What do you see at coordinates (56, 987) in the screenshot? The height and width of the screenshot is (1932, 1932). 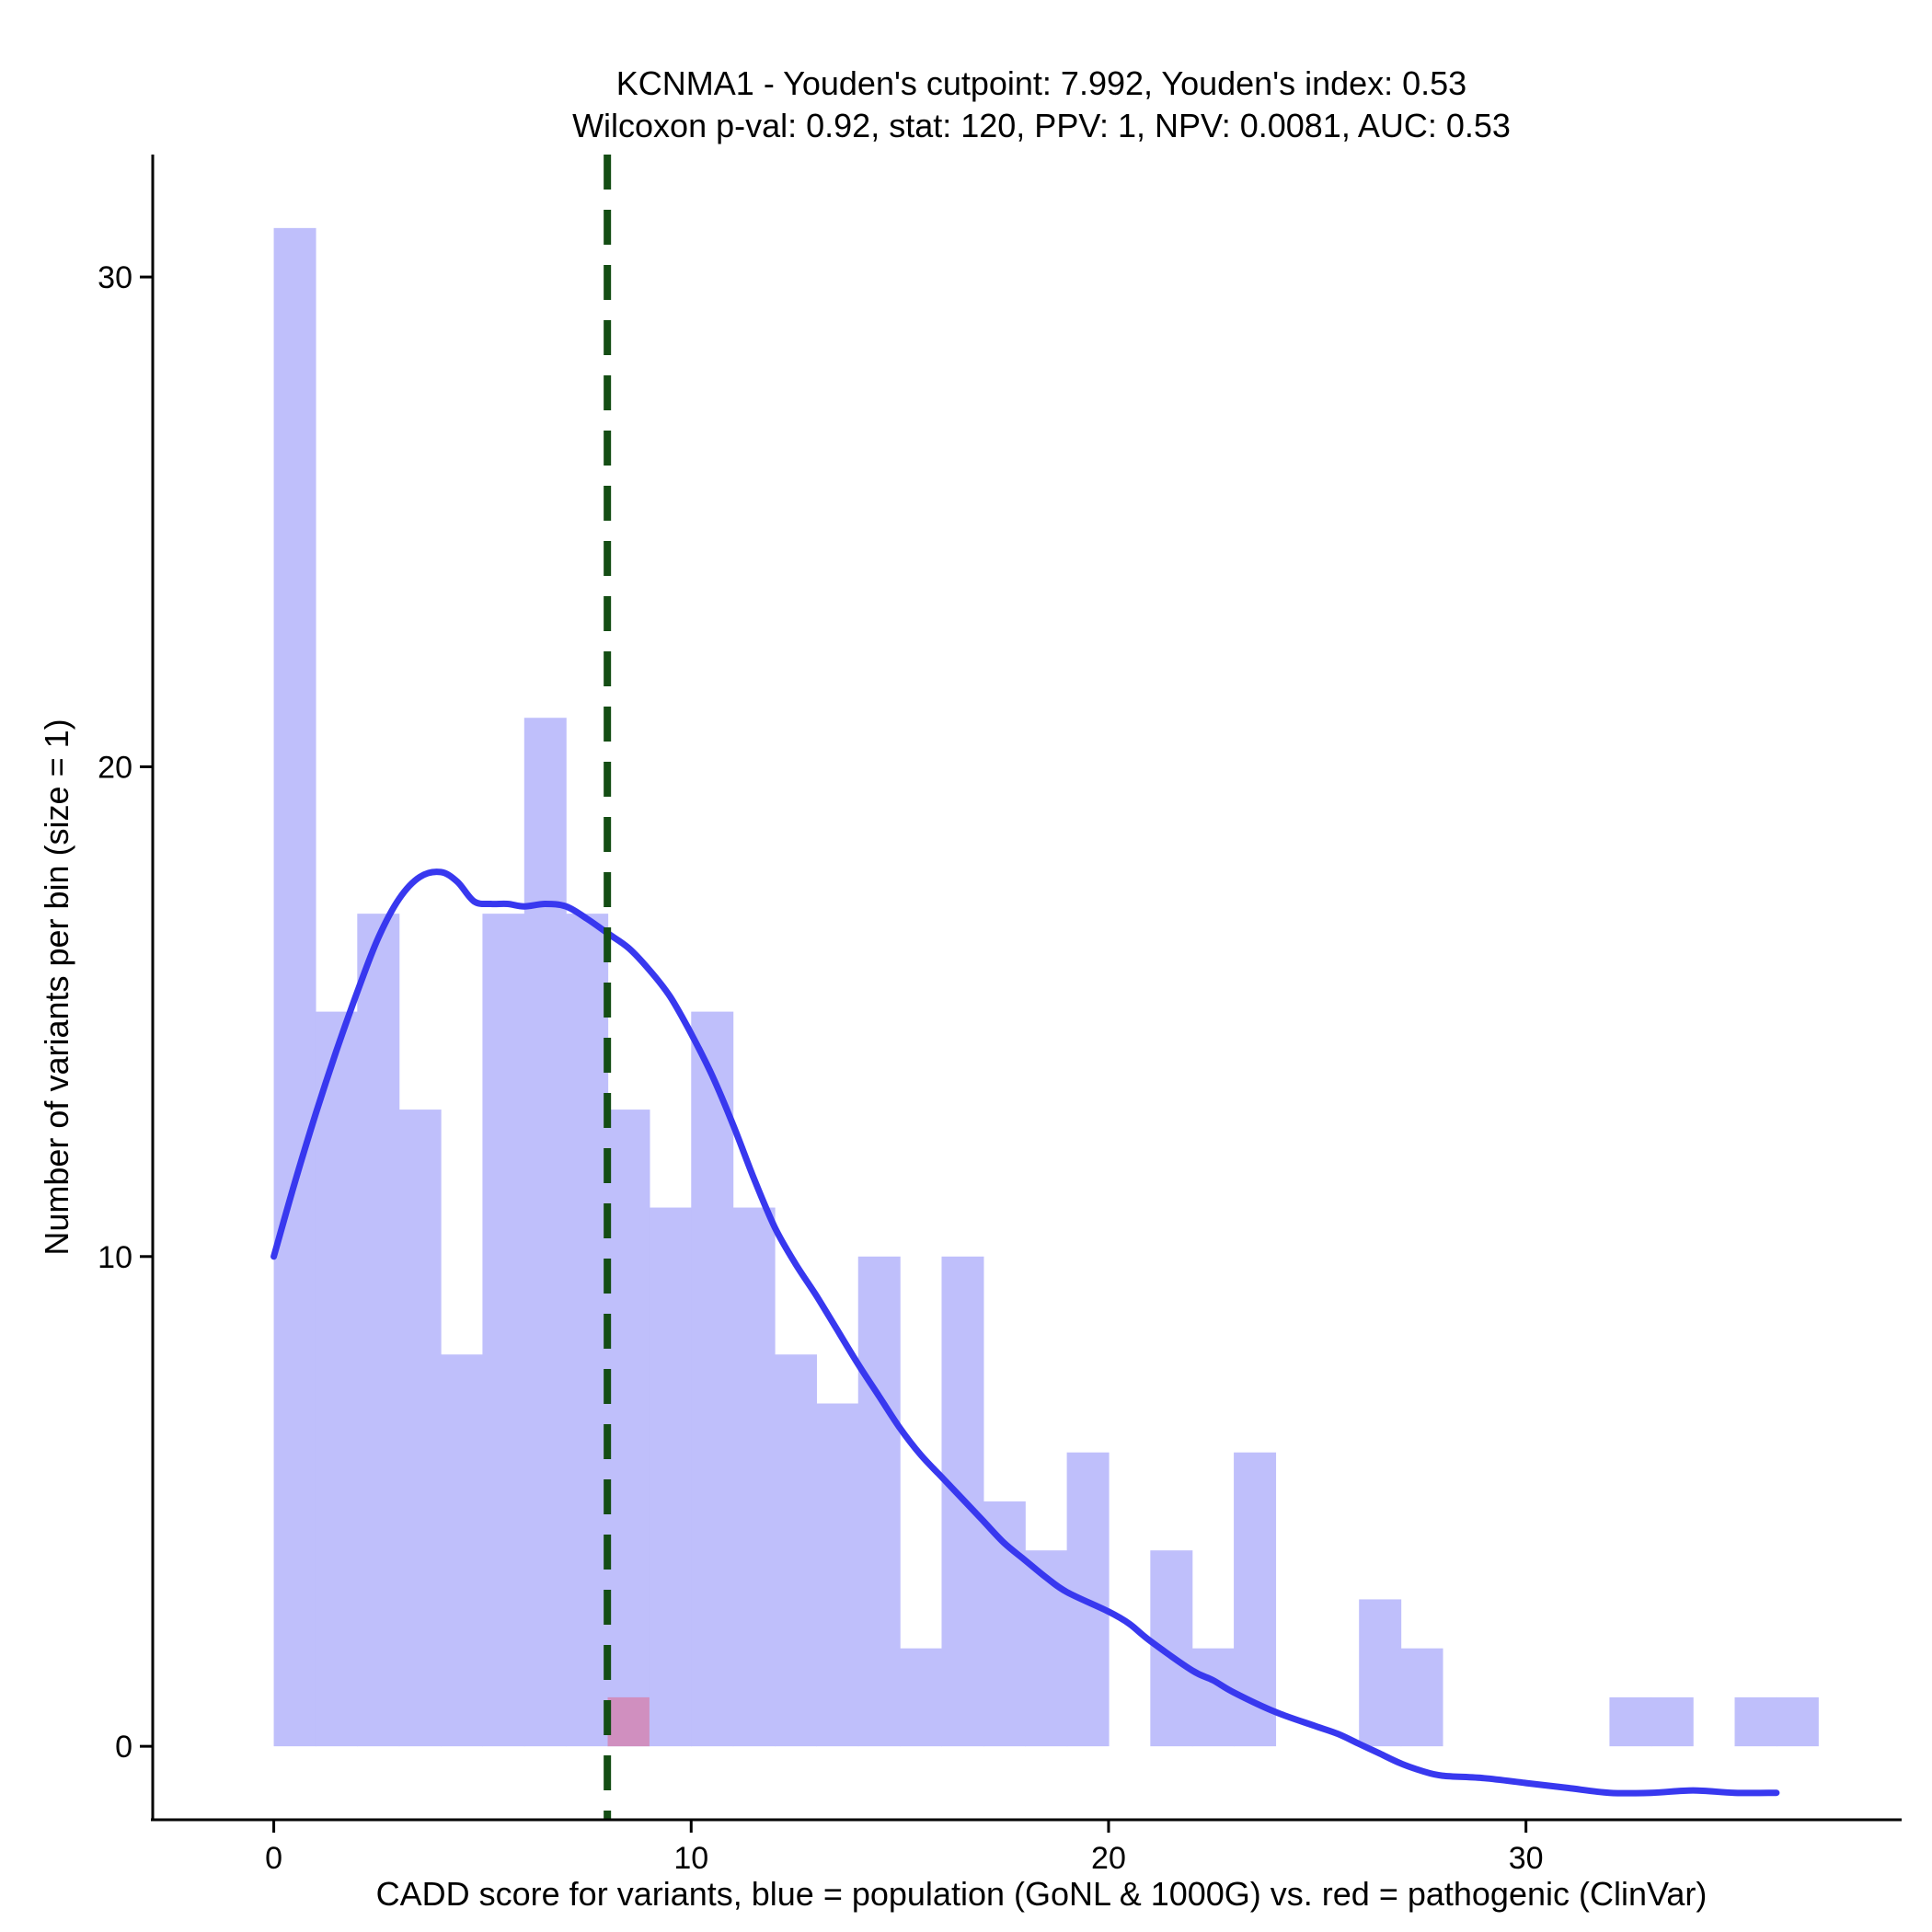 I see `y-axis-label: Number of variants per bin (size = 1)` at bounding box center [56, 987].